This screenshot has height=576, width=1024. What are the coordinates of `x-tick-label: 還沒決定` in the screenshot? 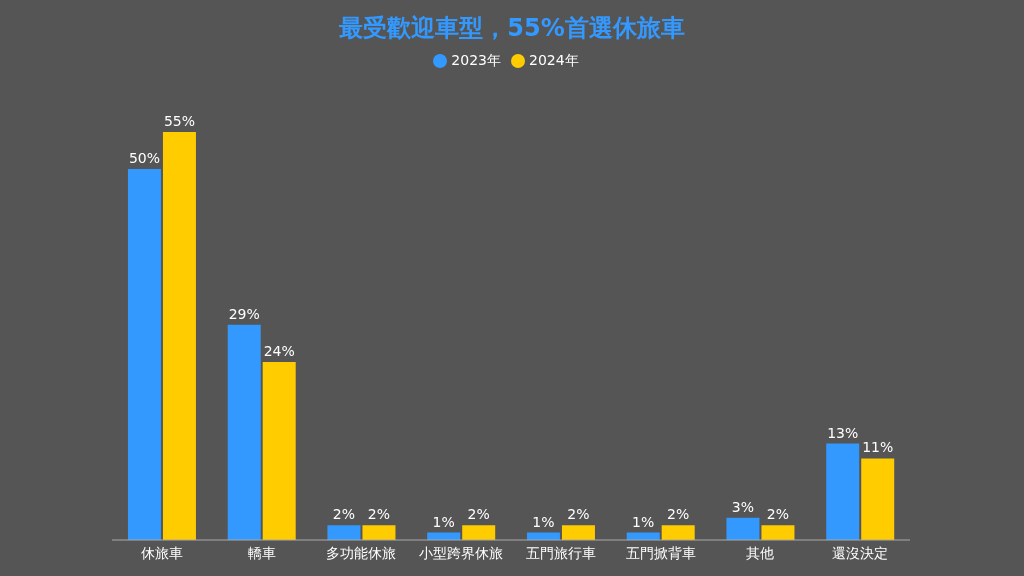 It's located at (860, 552).